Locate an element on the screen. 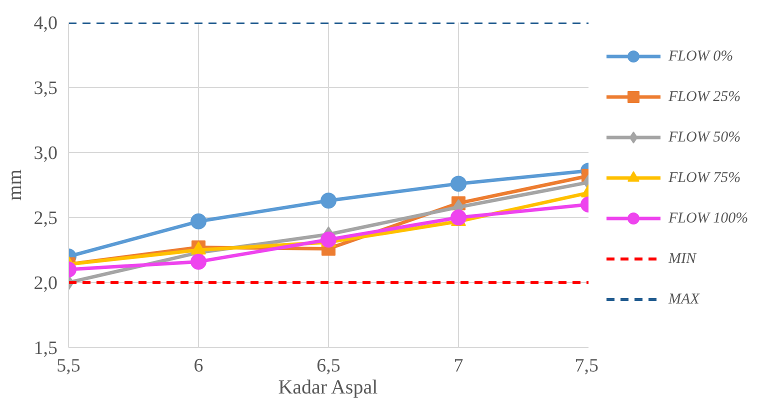  y-tick-label: 3,0 is located at coordinates (46, 153).